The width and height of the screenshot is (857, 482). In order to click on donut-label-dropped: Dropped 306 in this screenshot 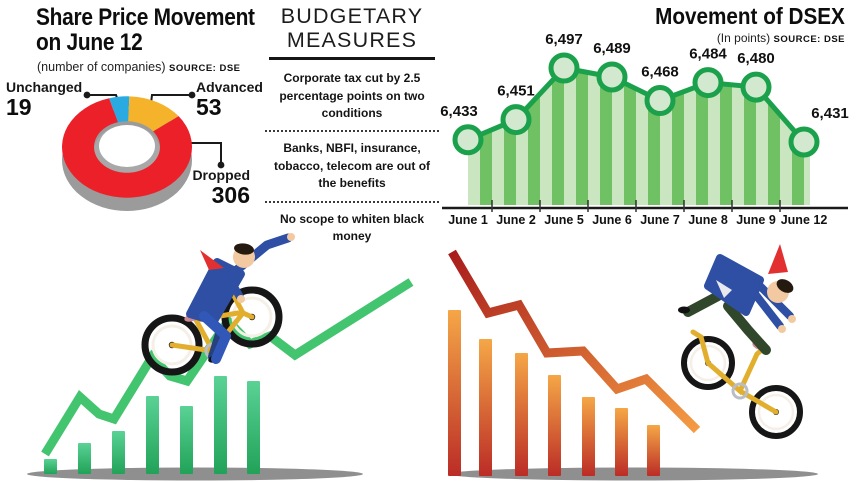, I will do `click(221, 187)`.